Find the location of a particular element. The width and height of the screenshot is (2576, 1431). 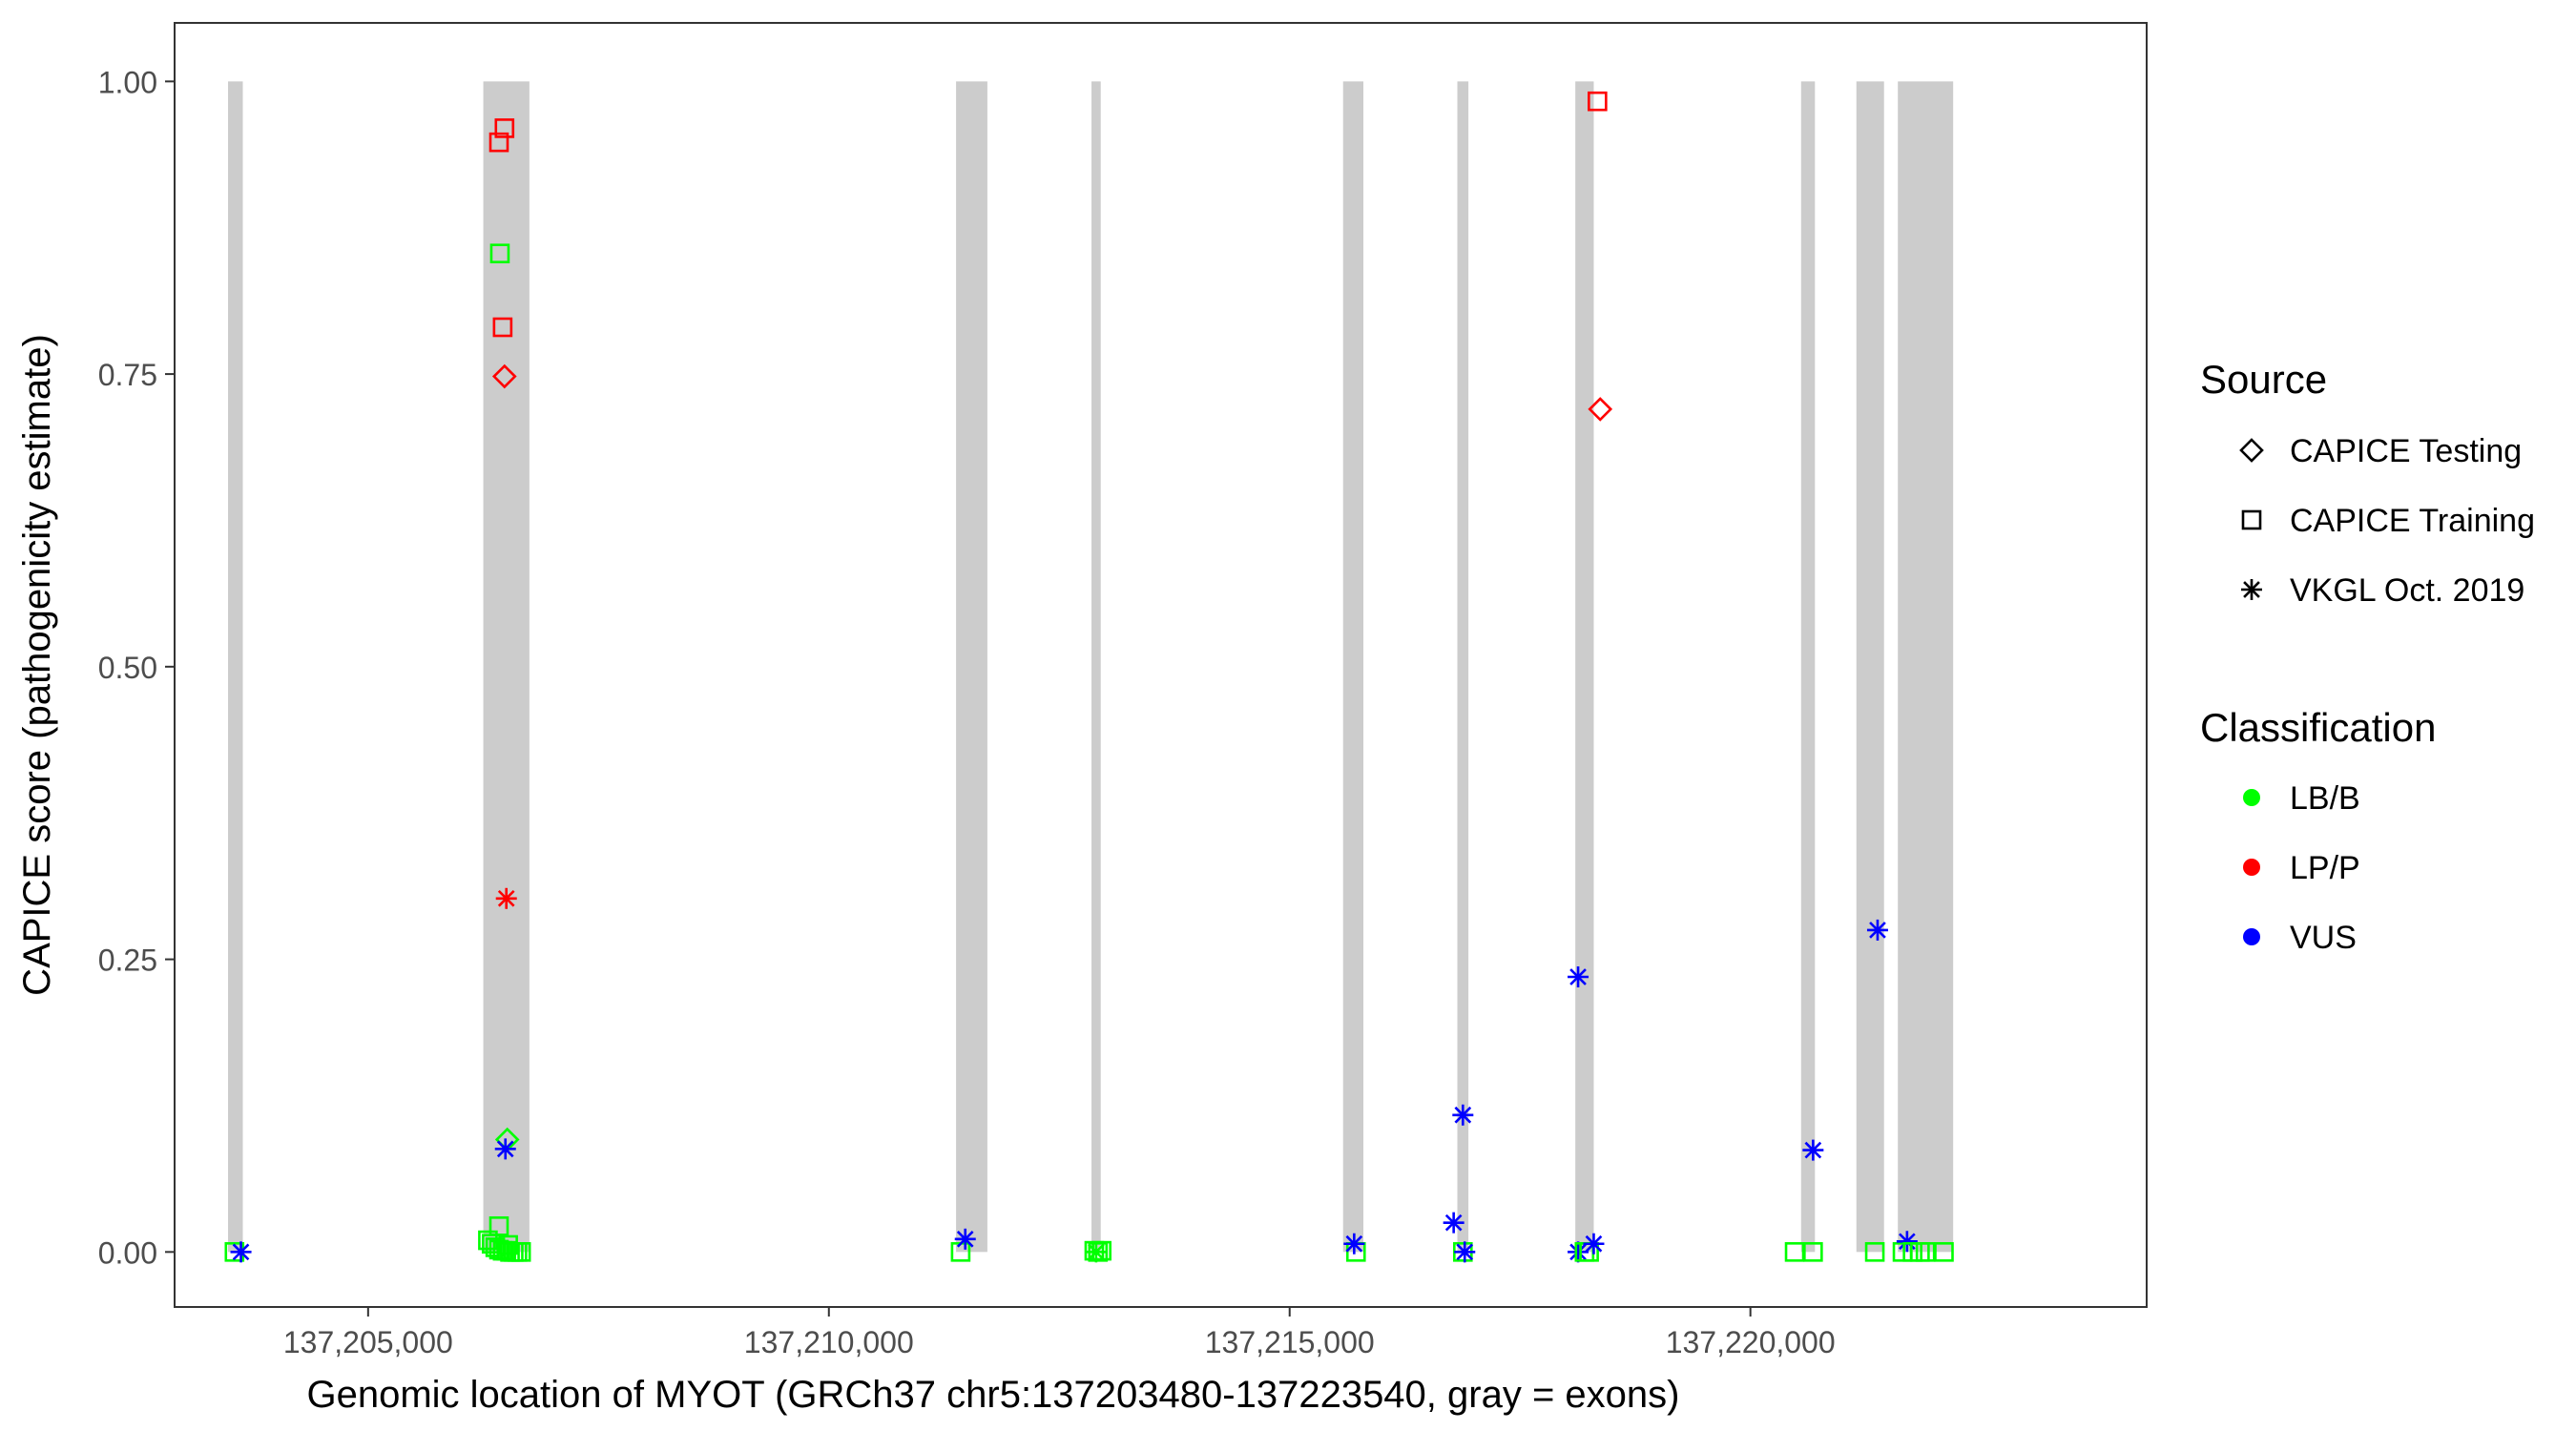

y-tick-label-5: 1.00 is located at coordinates (127, 82).